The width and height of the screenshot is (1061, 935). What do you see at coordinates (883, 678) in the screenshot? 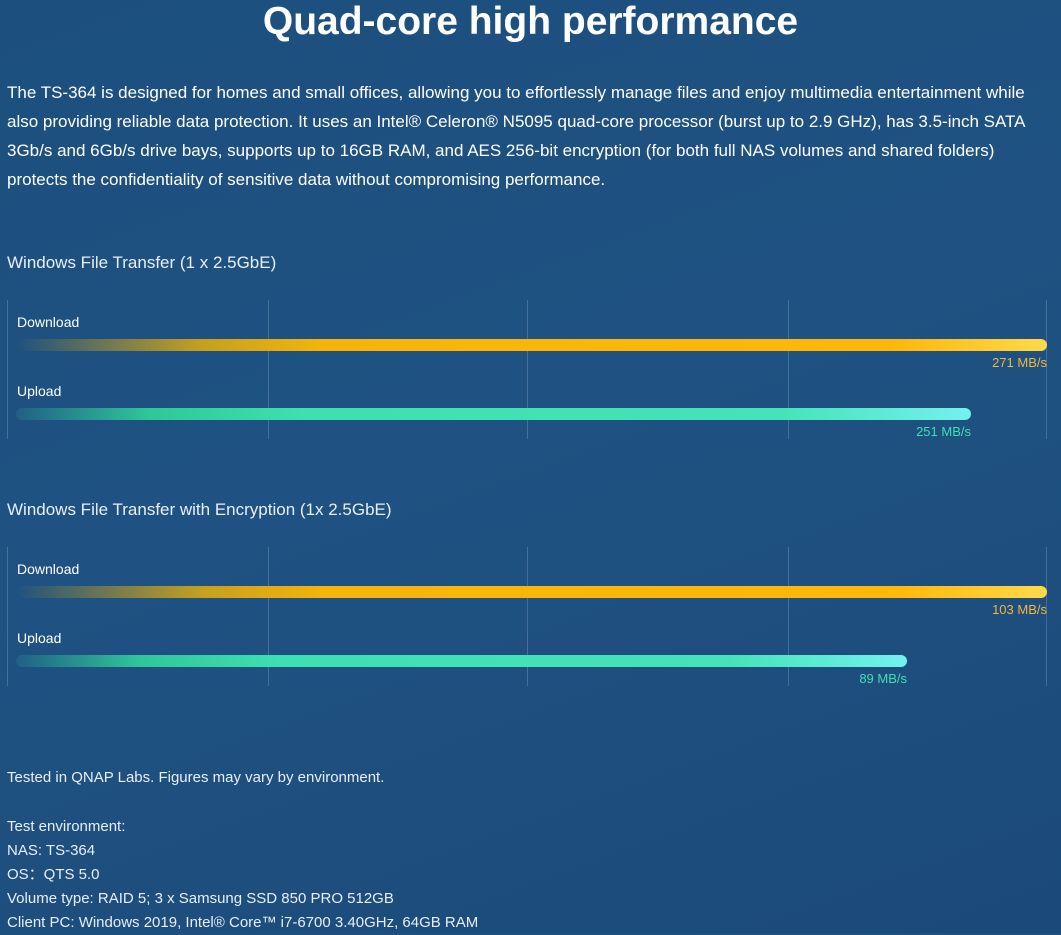
I see `bar-value-upload: 89 MB/s` at bounding box center [883, 678].